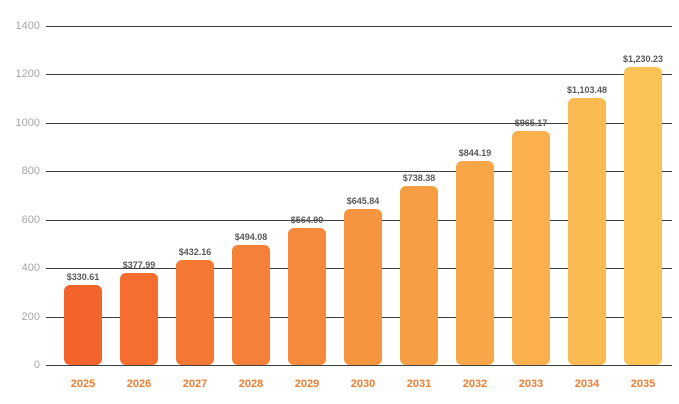  Describe the element at coordinates (30, 317) in the screenshot. I see `y-axis-tick-label: 200` at that location.